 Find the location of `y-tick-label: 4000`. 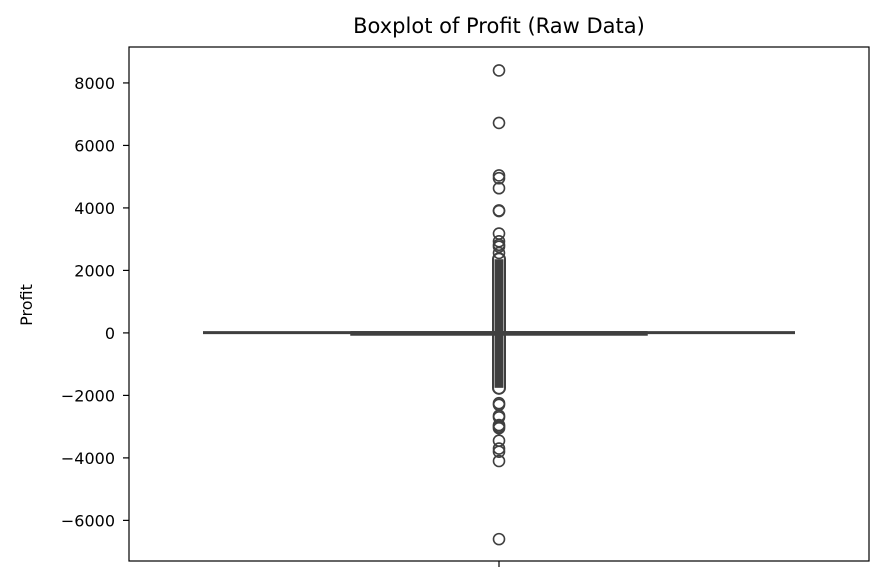

y-tick-label: 4000 is located at coordinates (94, 208).